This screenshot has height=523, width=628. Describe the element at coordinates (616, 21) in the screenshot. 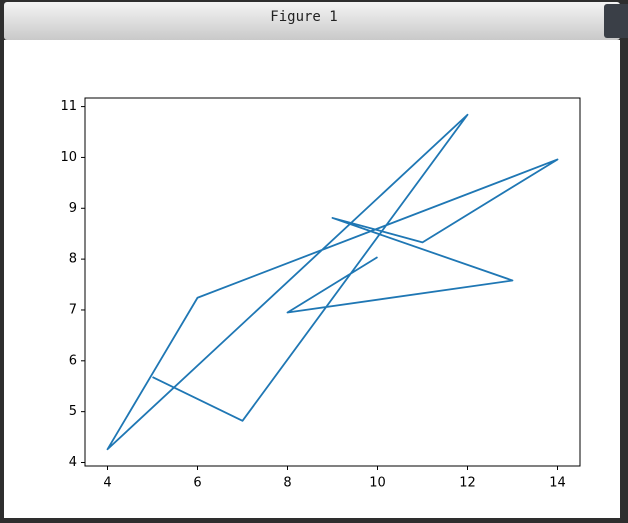

I see `window-button` at that location.